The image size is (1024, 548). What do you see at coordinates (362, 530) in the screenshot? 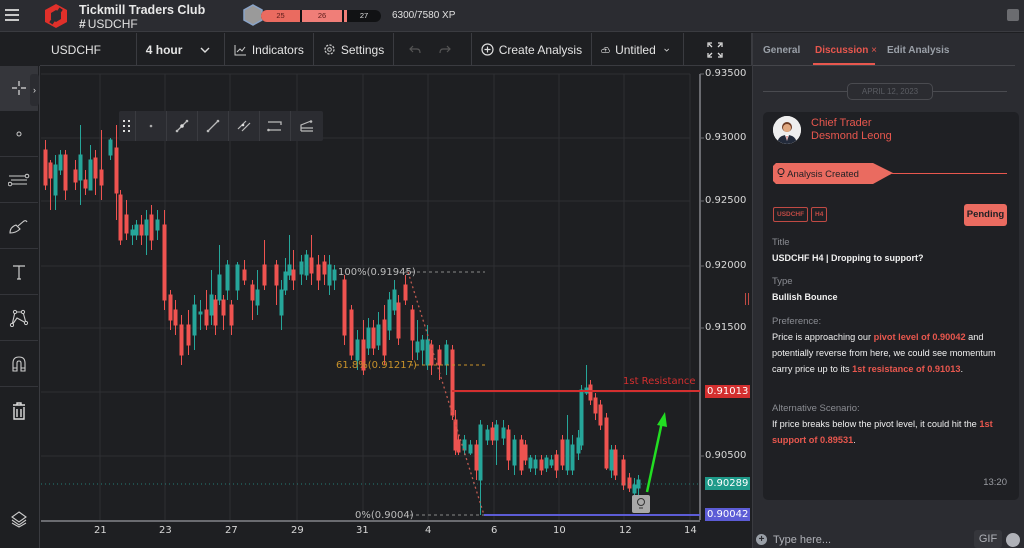
I see `x-tick-label: 31` at bounding box center [362, 530].